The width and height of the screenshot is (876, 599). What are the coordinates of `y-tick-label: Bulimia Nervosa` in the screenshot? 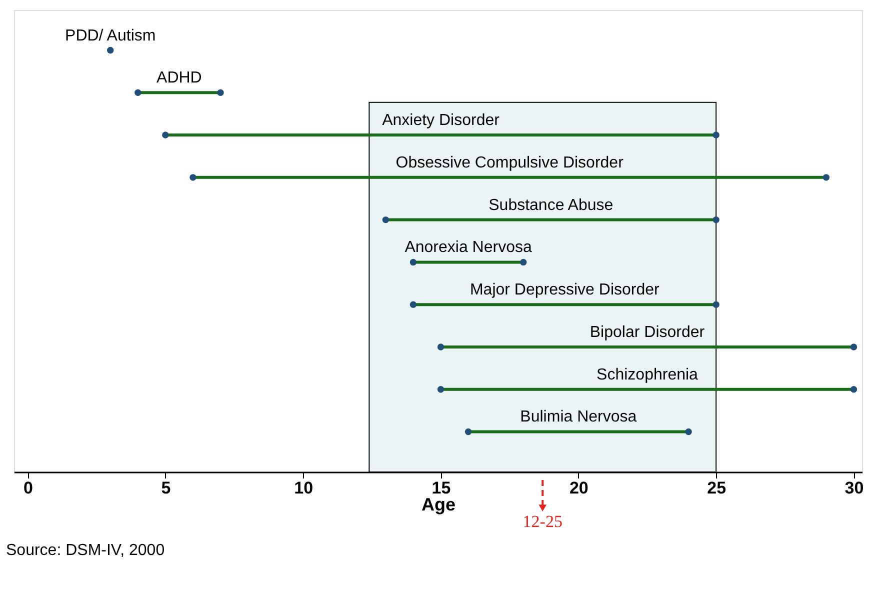 It's located at (578, 417).